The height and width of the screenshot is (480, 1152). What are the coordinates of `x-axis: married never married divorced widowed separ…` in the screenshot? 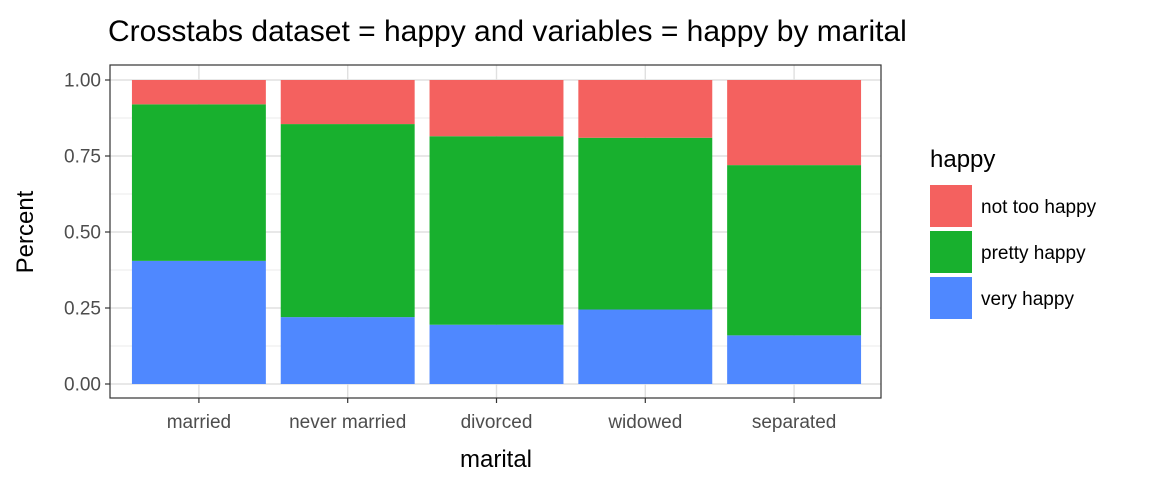 It's located at (502, 415).